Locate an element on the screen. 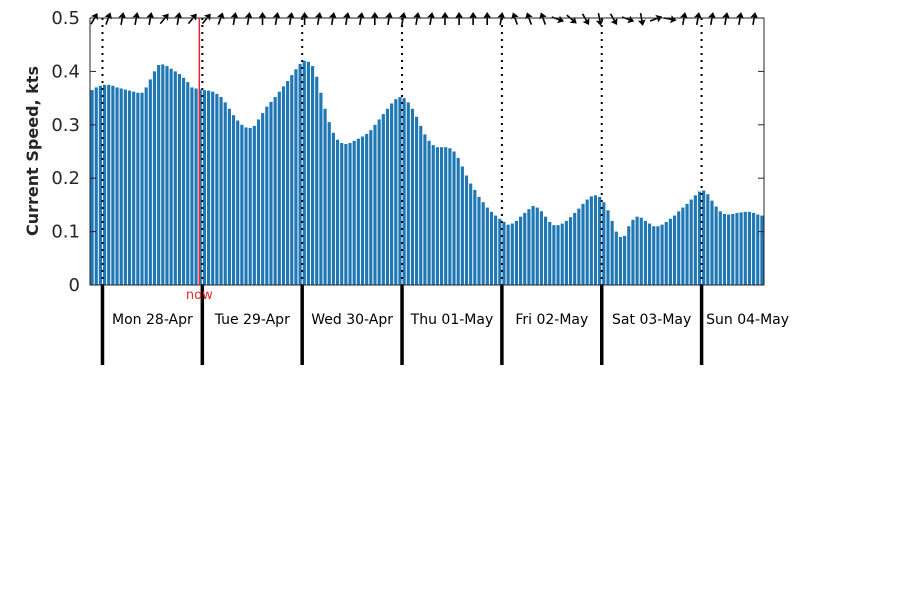  y-tick-label: 0 is located at coordinates (74, 285).